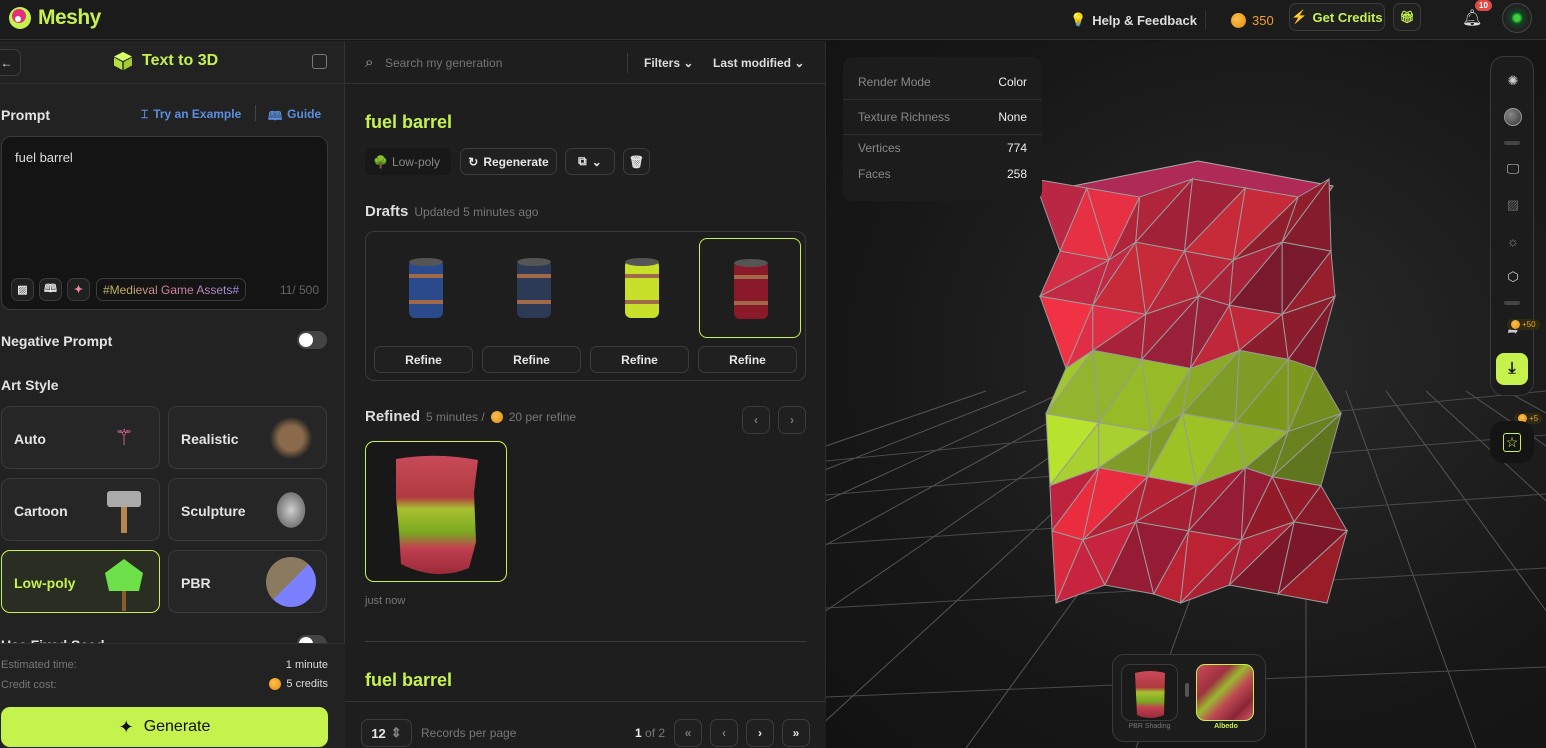 Image resolution: width=1546 pixels, height=748 pixels. What do you see at coordinates (1512, 369) in the screenshot?
I see `download-button: ⤓` at bounding box center [1512, 369].